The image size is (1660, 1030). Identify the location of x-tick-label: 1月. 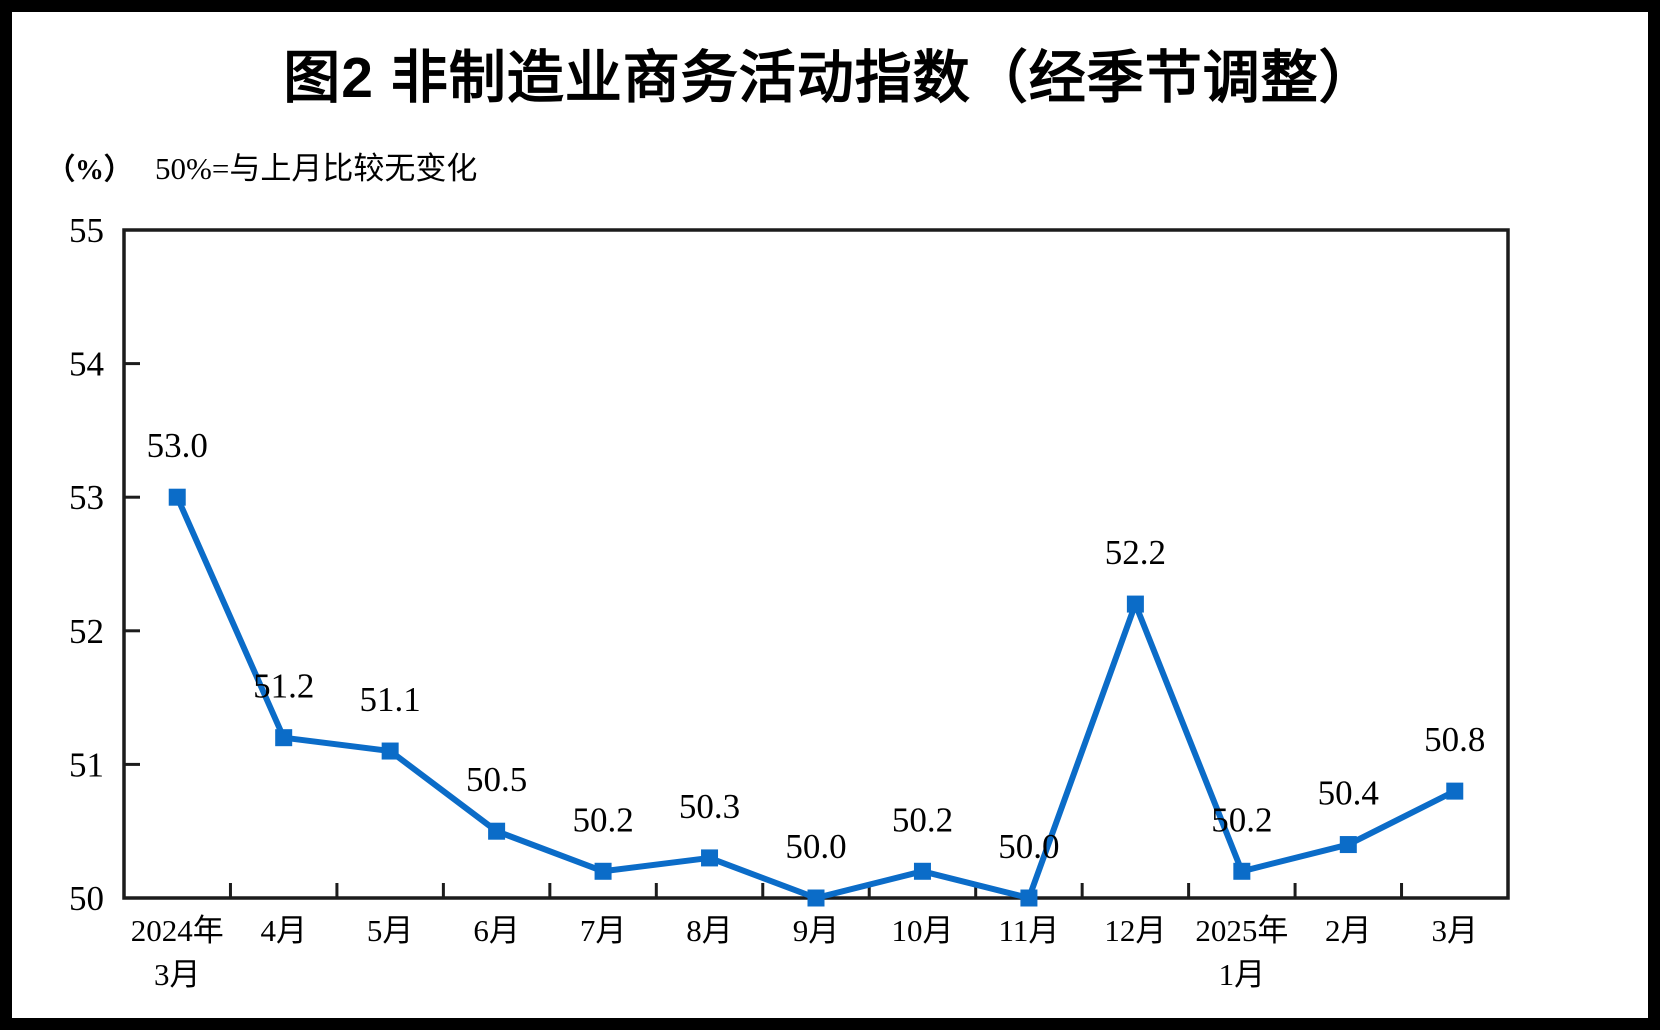
(1242, 974).